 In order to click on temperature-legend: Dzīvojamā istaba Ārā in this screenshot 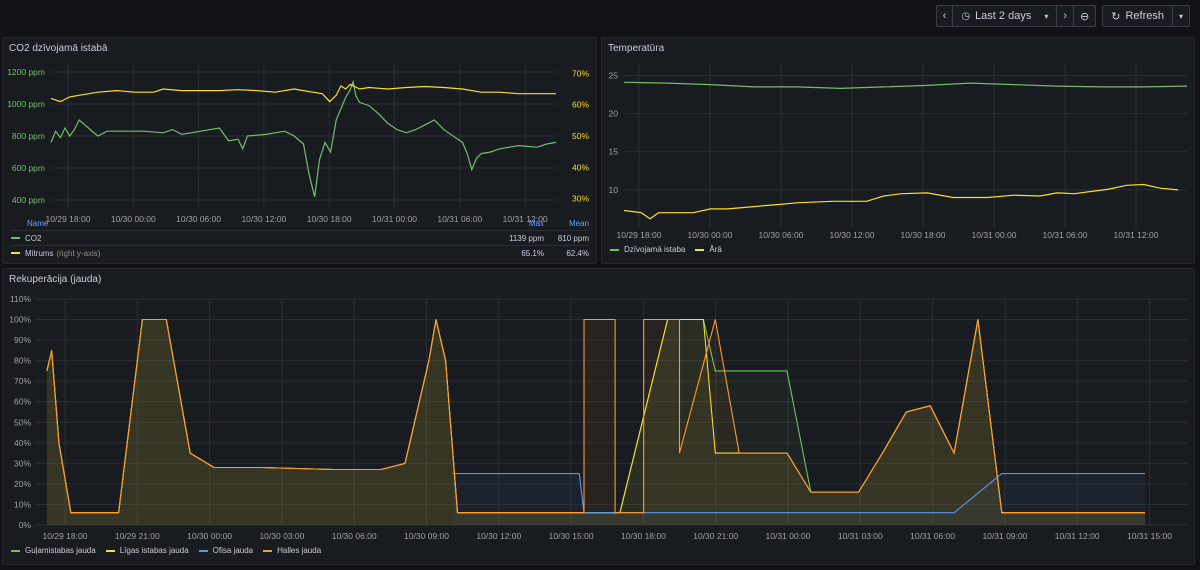, I will do `click(666, 249)`.